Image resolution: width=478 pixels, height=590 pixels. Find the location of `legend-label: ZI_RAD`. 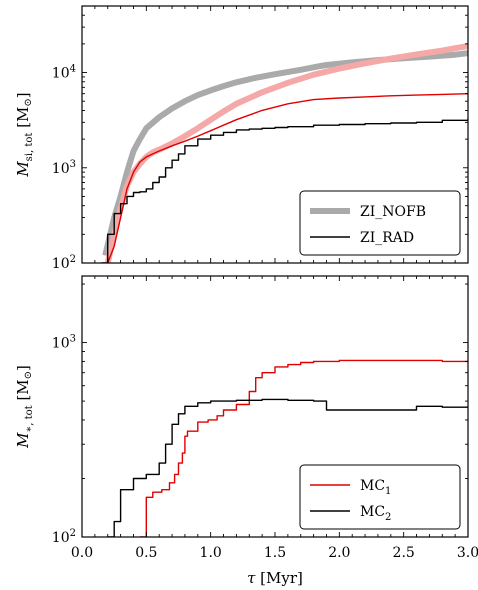

legend-label: ZI_RAD is located at coordinates (387, 238).